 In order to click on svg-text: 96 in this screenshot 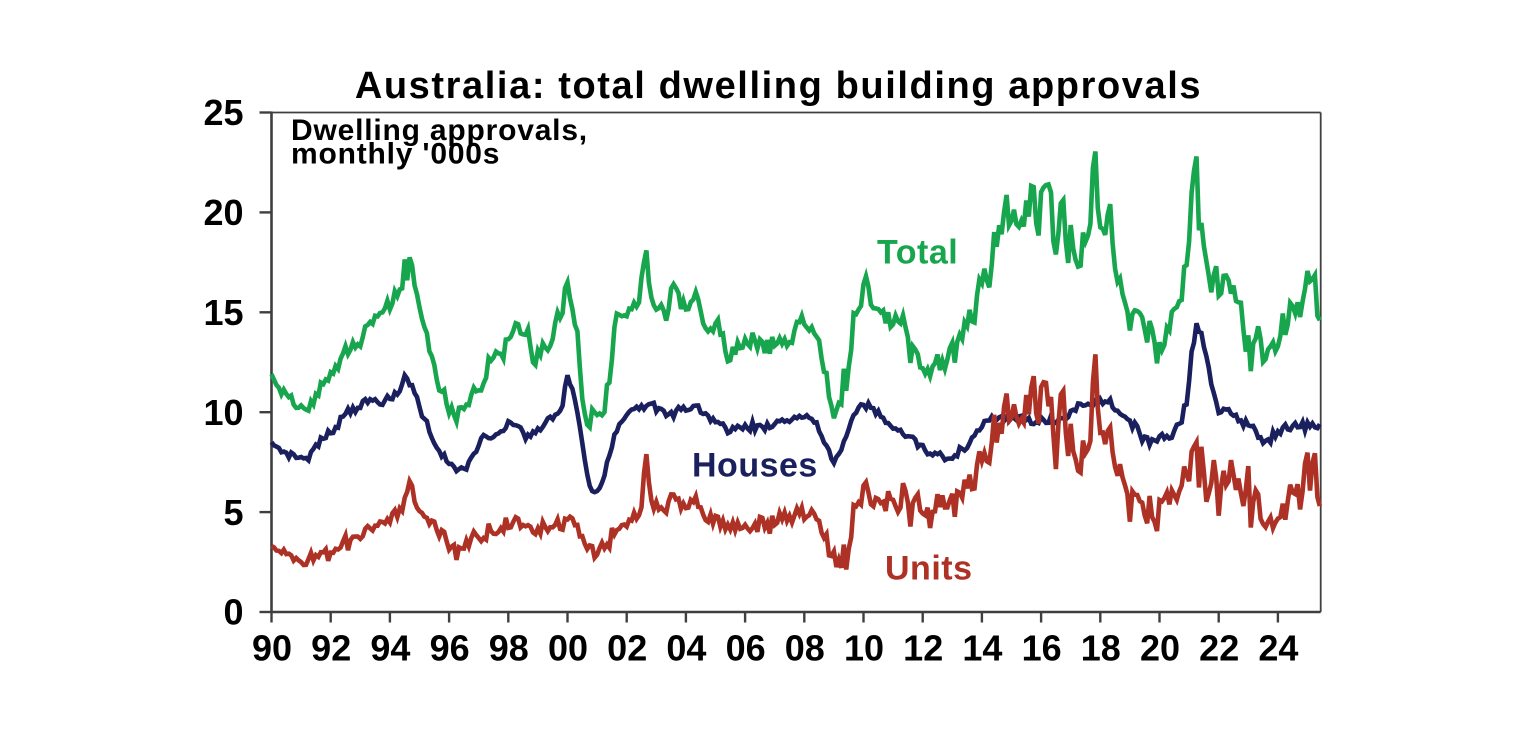, I will do `click(450, 648)`.